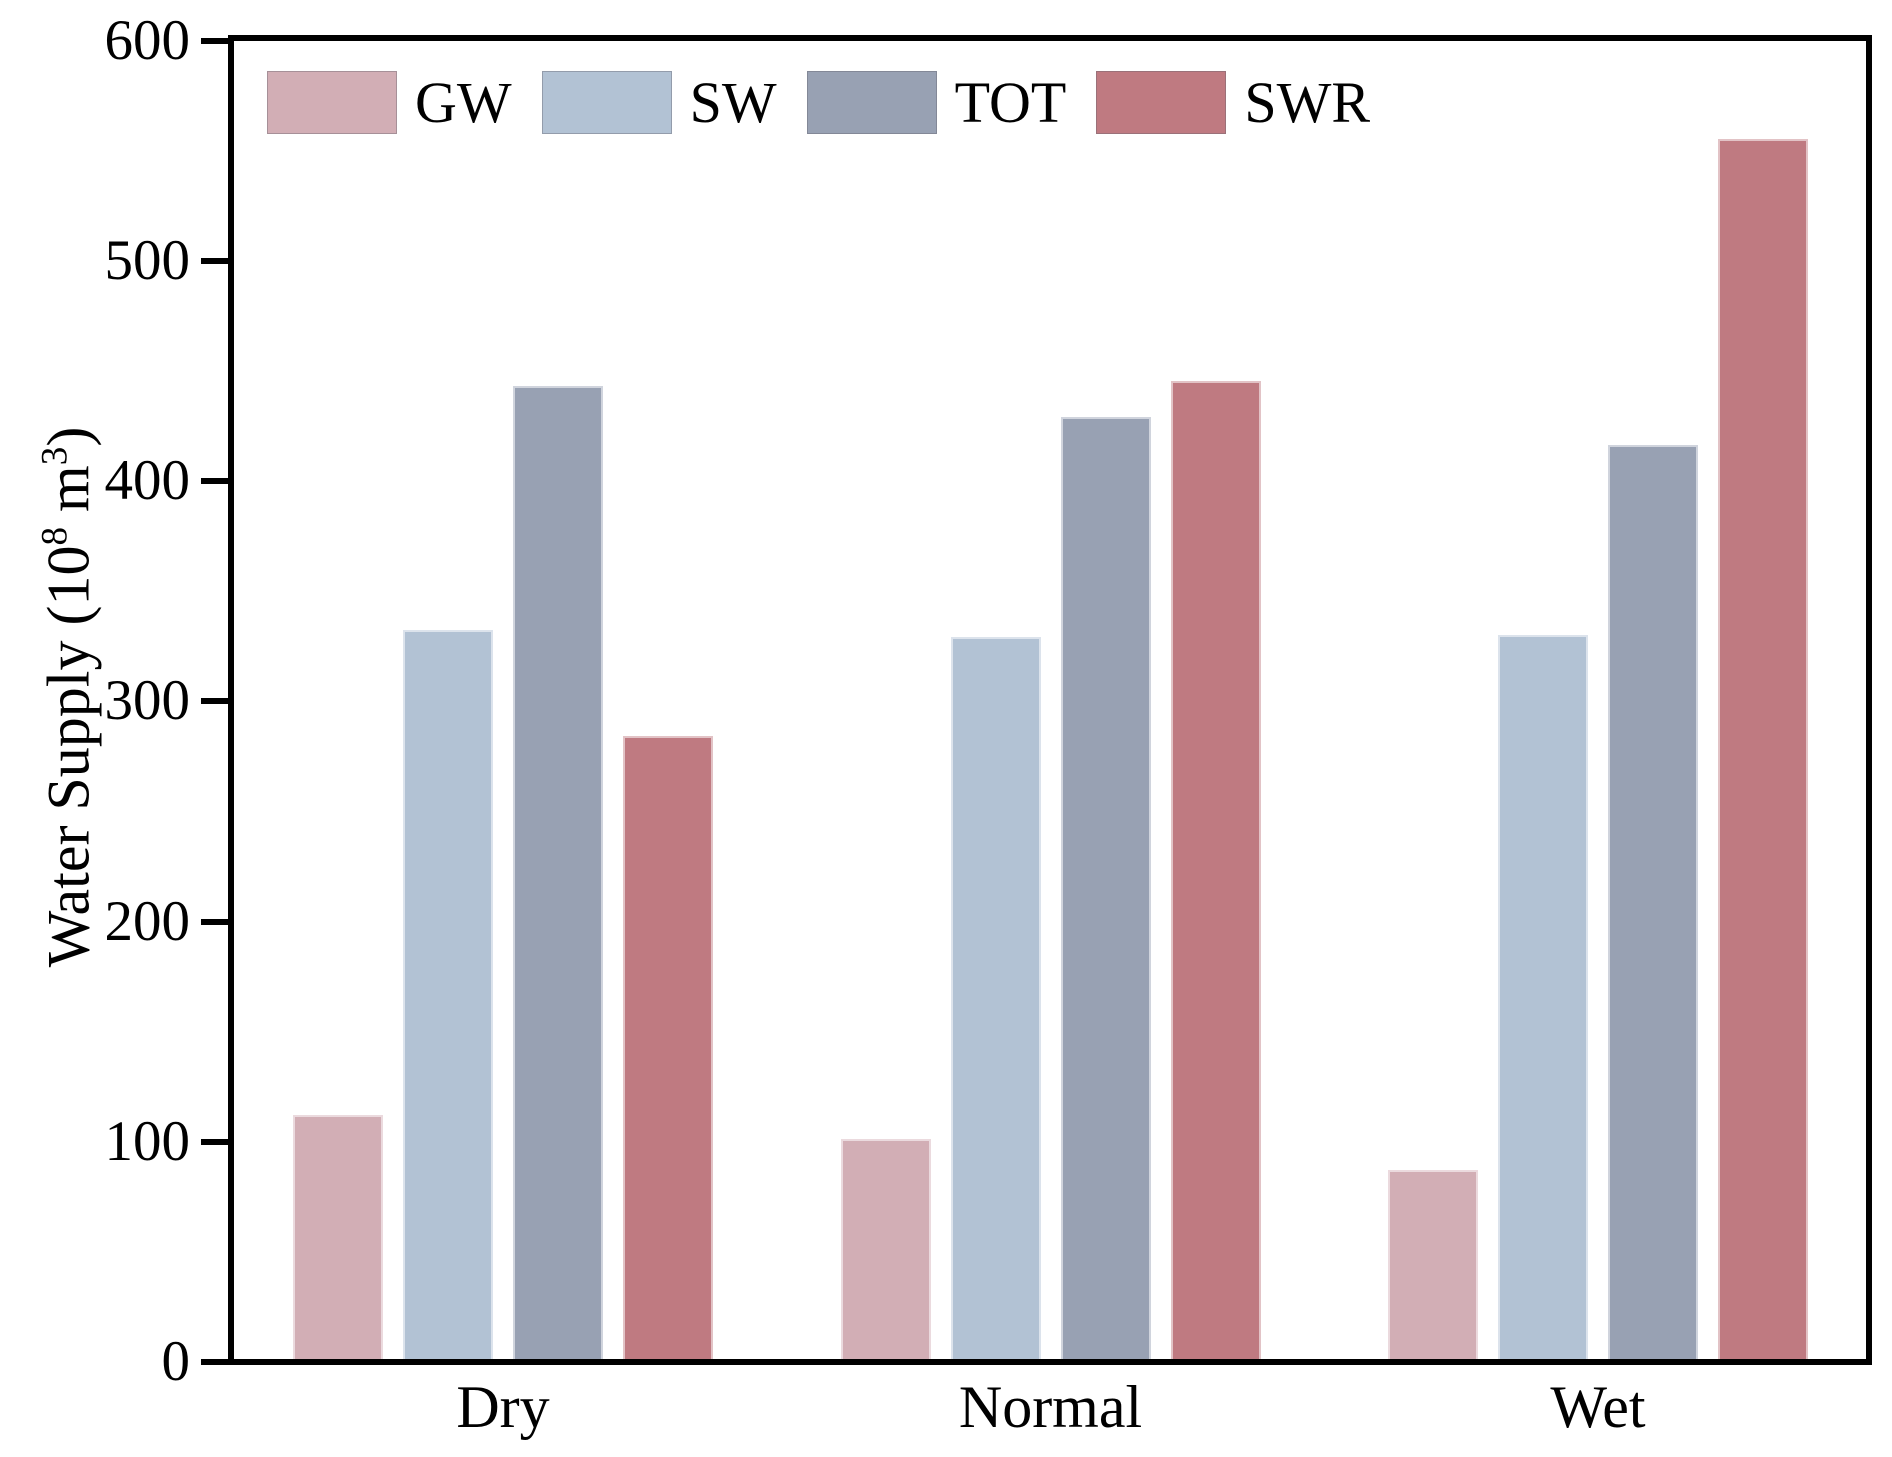 This screenshot has height=1457, width=1892. Describe the element at coordinates (606, 102) in the screenshot. I see `legend-swatch-sw` at that location.